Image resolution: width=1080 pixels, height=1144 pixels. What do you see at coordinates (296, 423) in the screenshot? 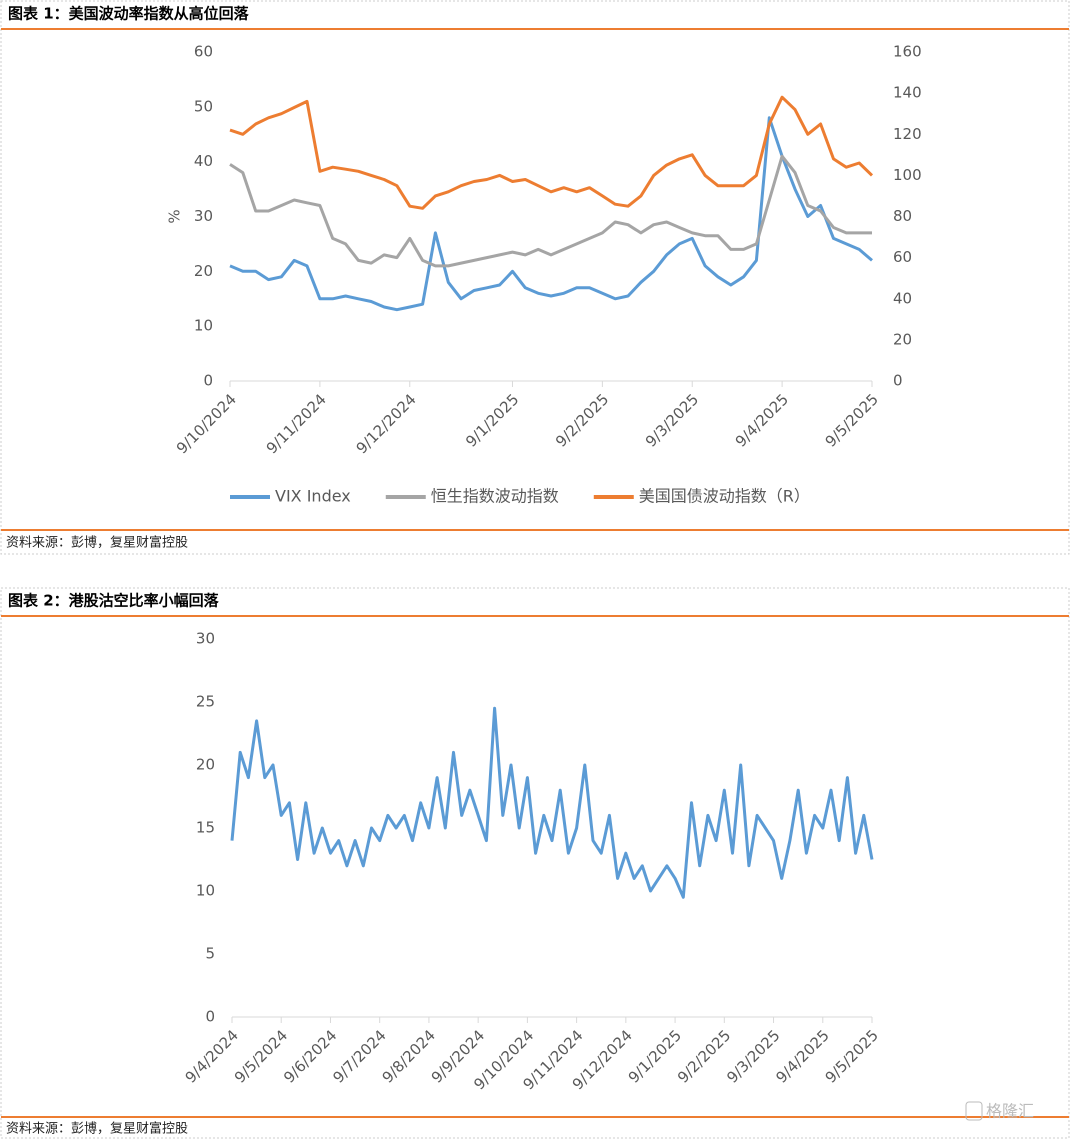
I see `x-tick-label: 9/11/2024` at bounding box center [296, 423].